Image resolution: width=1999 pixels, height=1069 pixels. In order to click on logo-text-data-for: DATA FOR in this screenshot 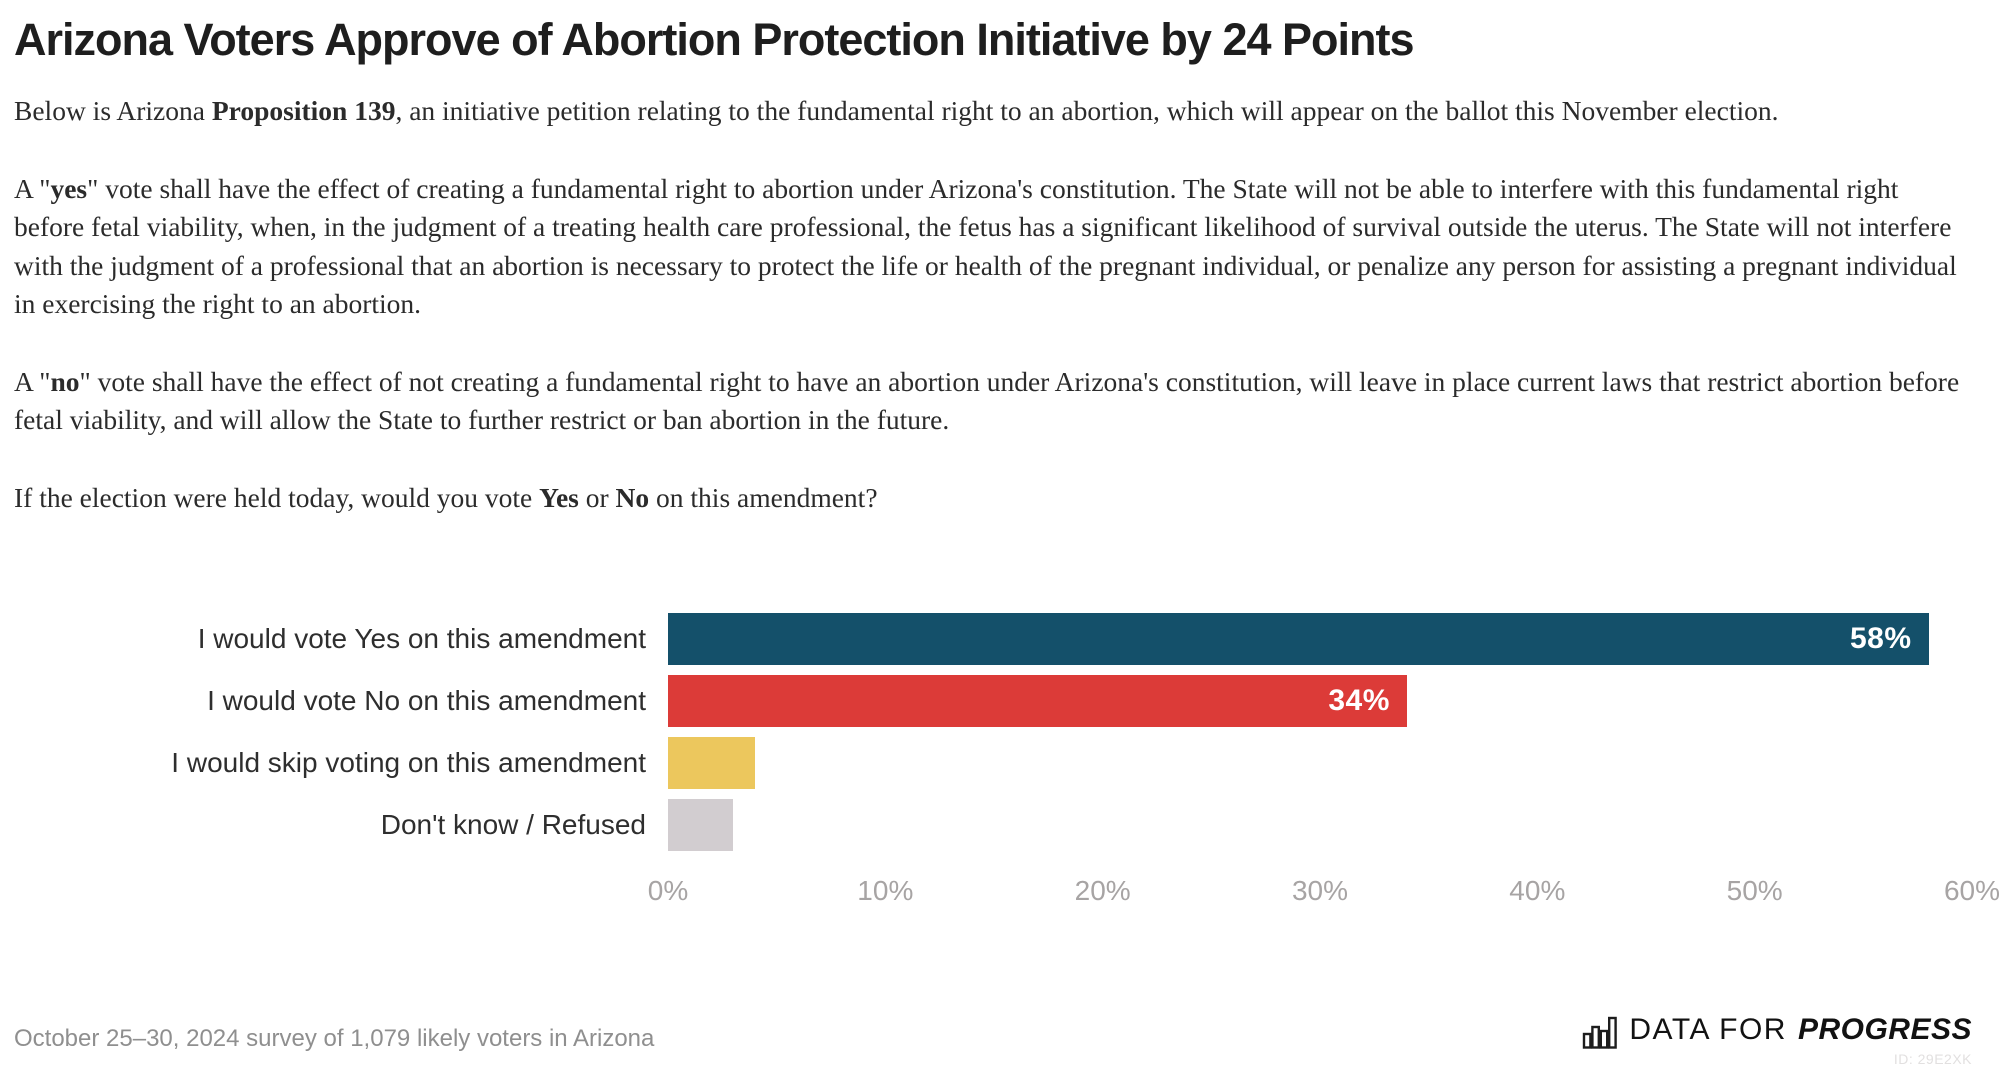, I will do `click(1708, 1029)`.